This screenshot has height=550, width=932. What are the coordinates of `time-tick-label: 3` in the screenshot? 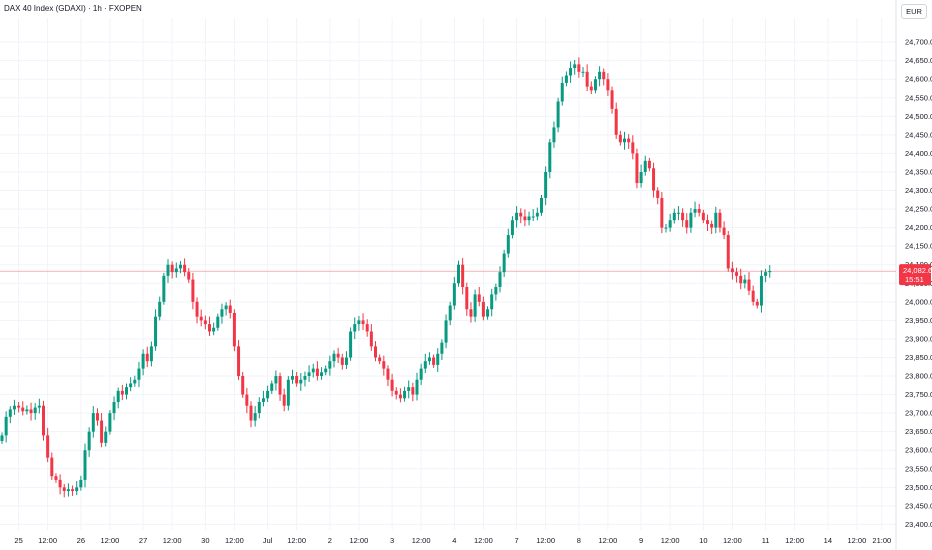 It's located at (392, 540).